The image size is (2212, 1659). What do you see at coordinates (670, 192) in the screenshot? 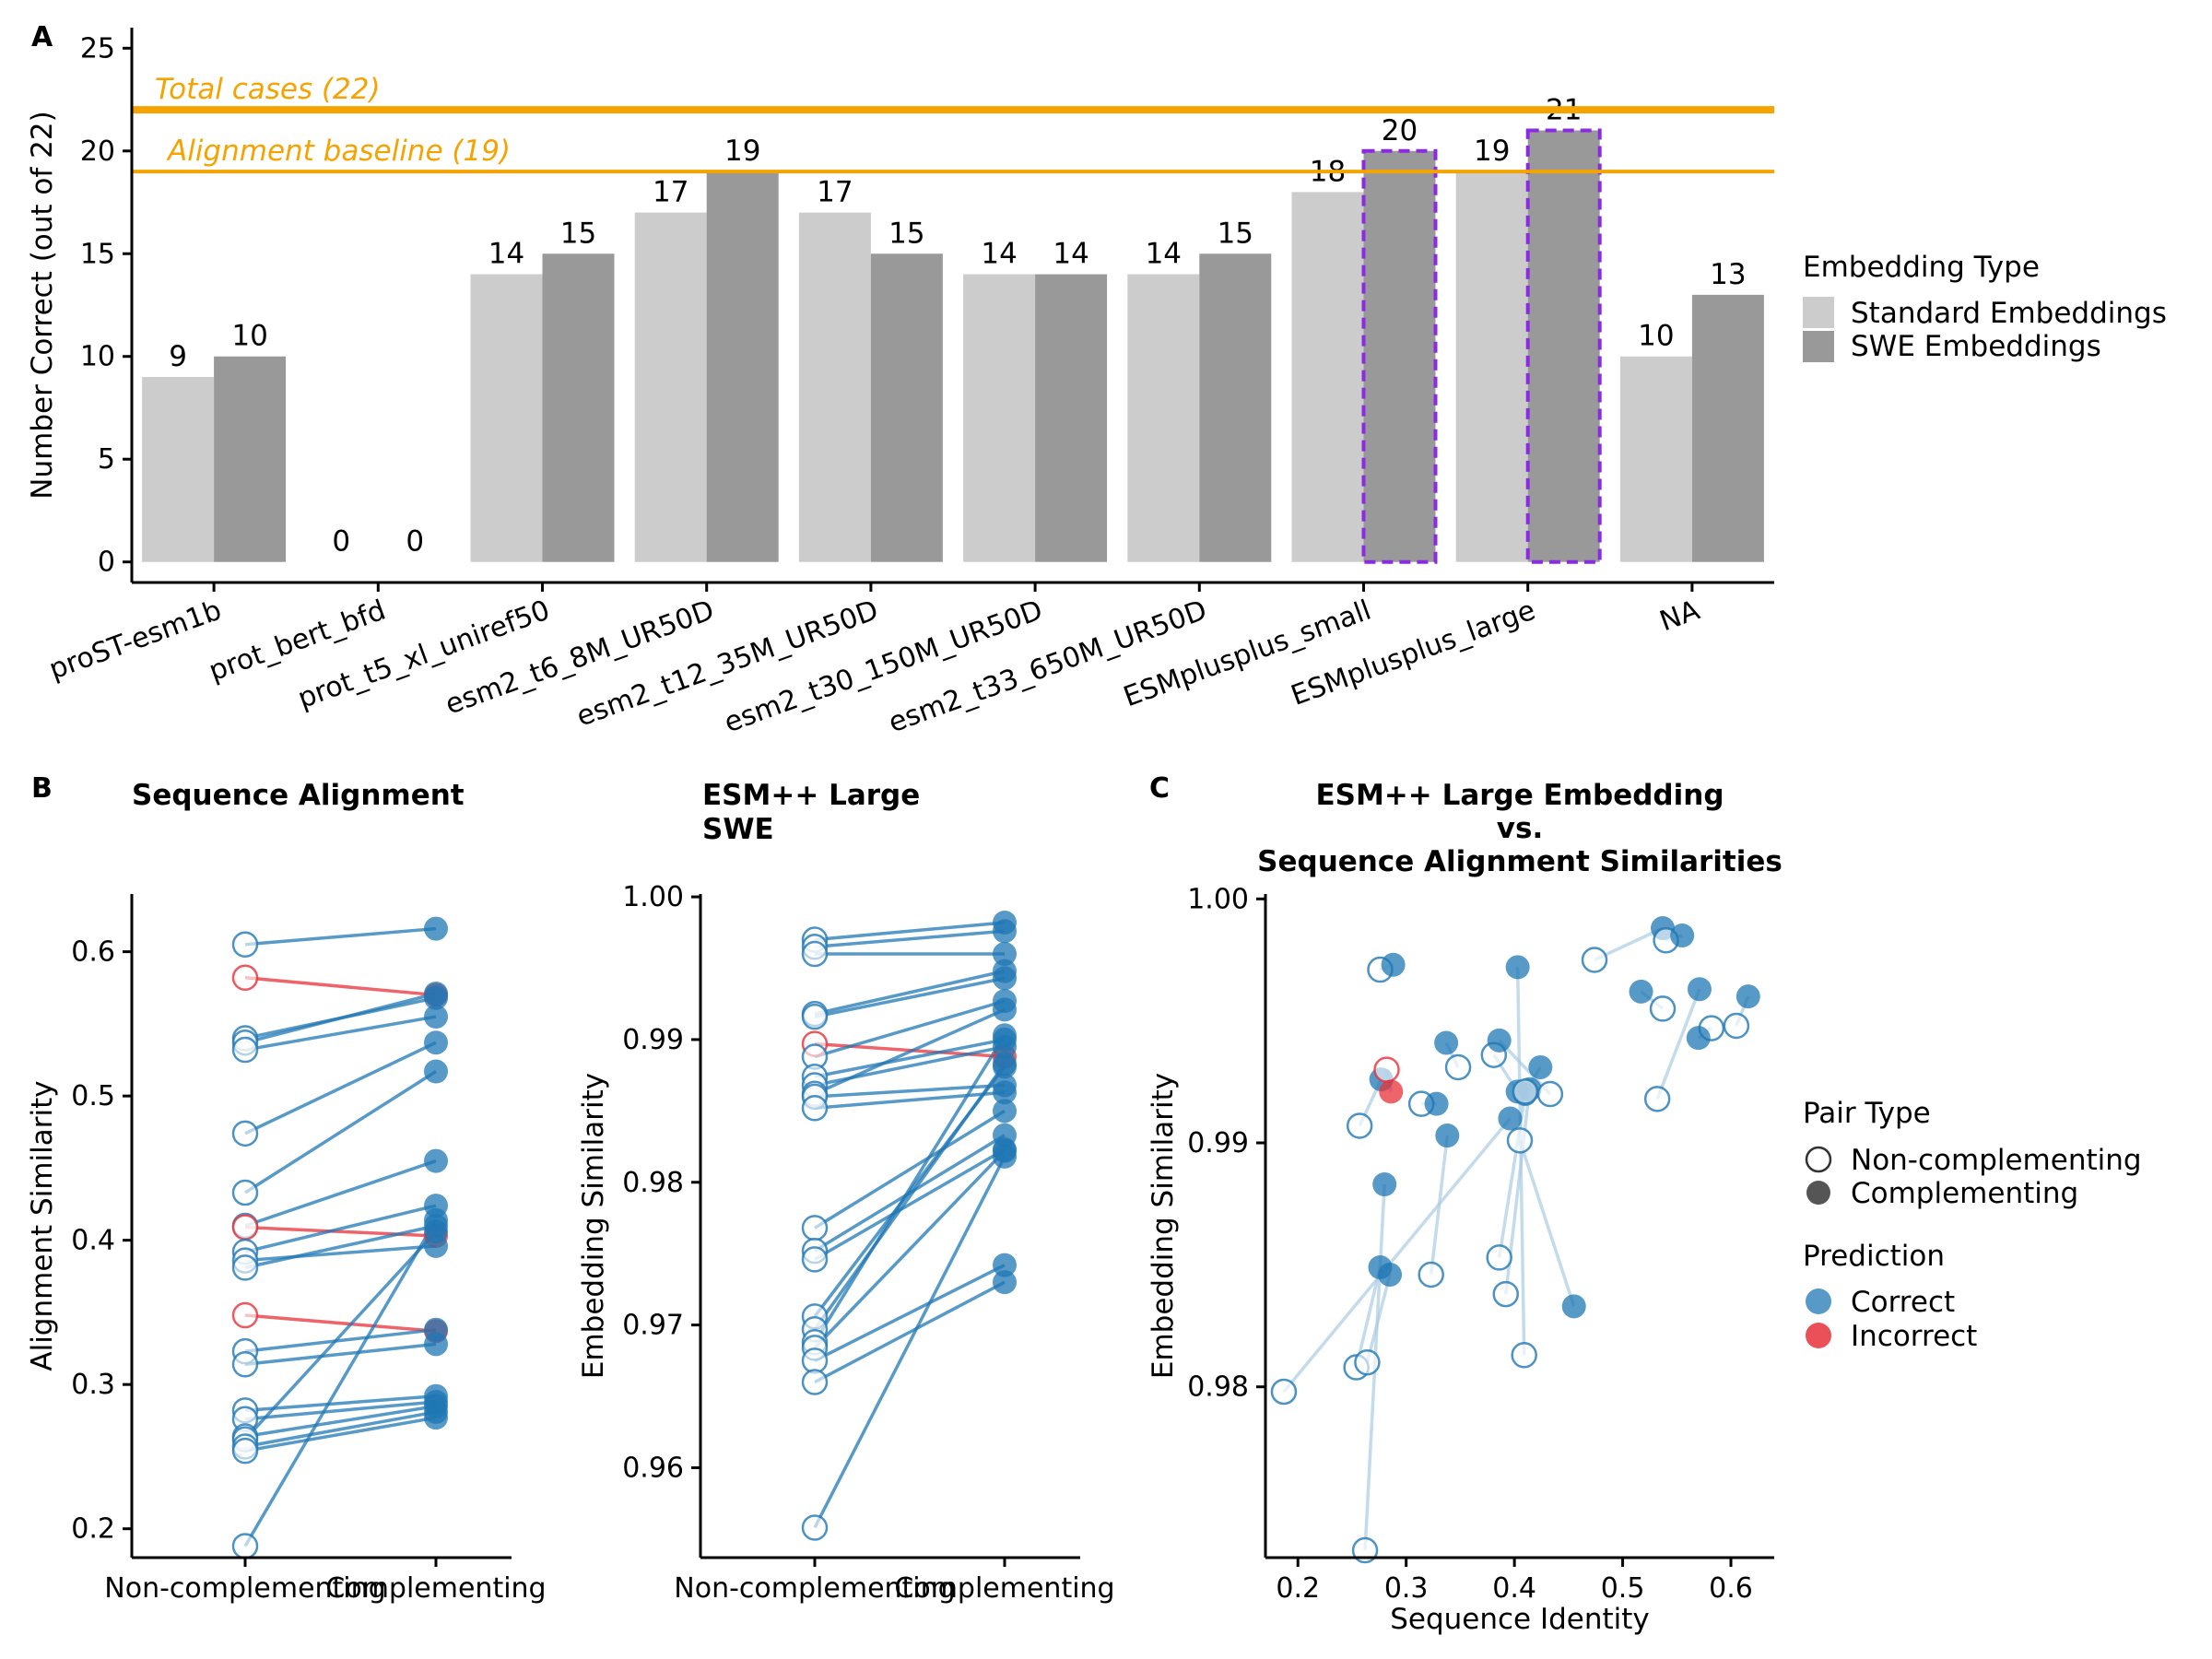
I see `bar-label: 17` at bounding box center [670, 192].